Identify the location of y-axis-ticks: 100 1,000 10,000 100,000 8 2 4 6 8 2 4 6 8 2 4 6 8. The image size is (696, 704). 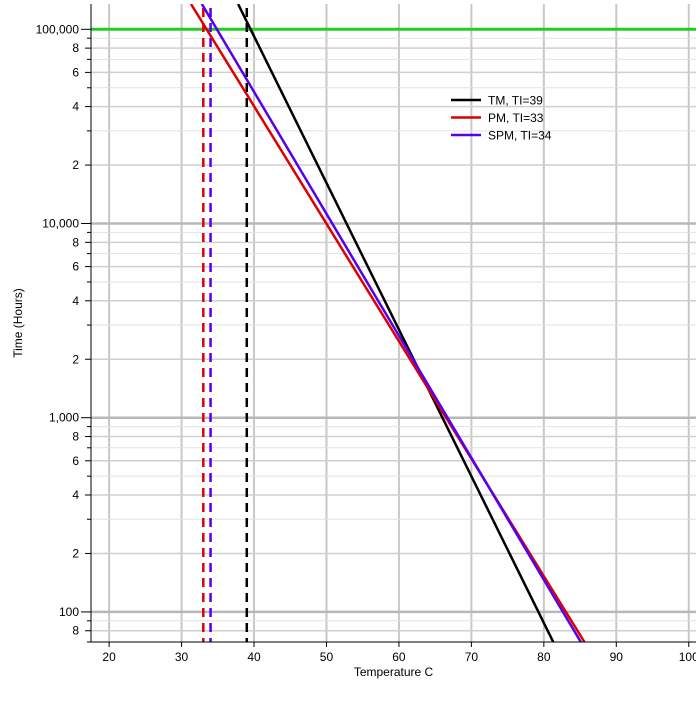
(63, 332).